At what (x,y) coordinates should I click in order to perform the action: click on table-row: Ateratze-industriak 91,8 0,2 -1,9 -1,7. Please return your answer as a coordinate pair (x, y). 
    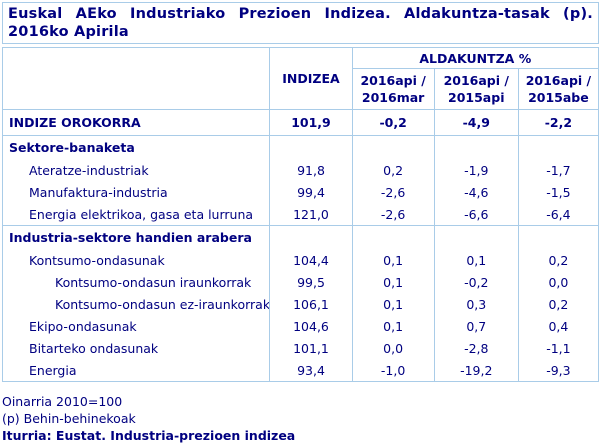
    Looking at the image, I should click on (300, 170).